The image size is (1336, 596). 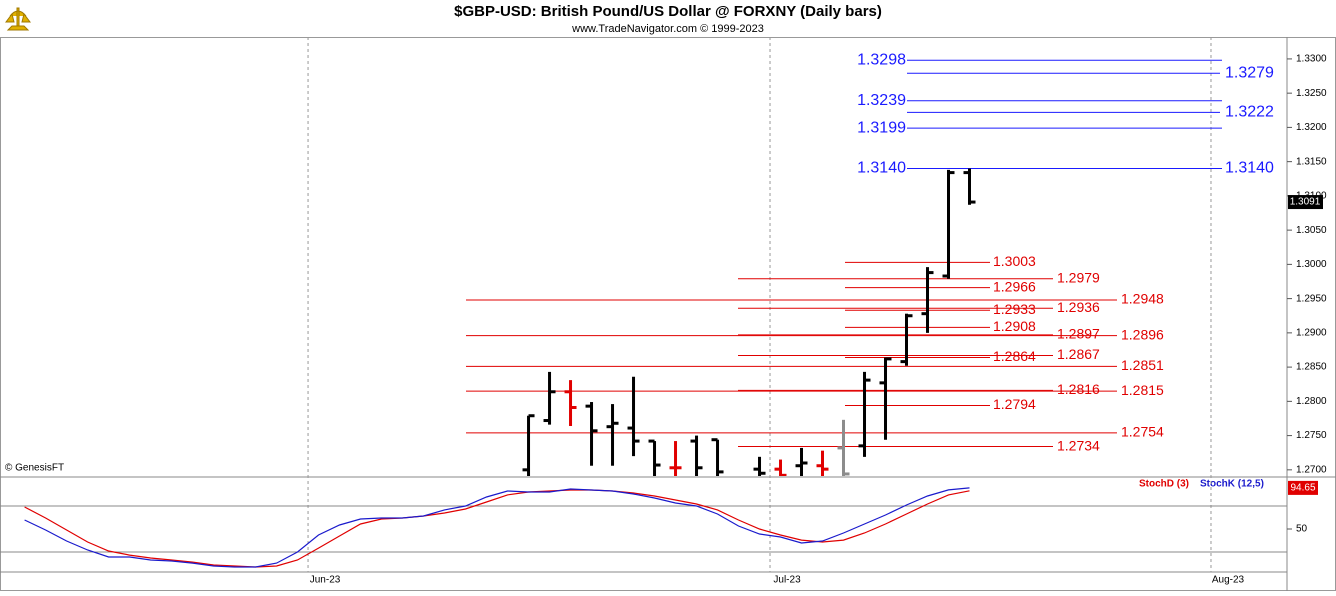 I want to click on level-label: 1.2897, so click(x=1078, y=334).